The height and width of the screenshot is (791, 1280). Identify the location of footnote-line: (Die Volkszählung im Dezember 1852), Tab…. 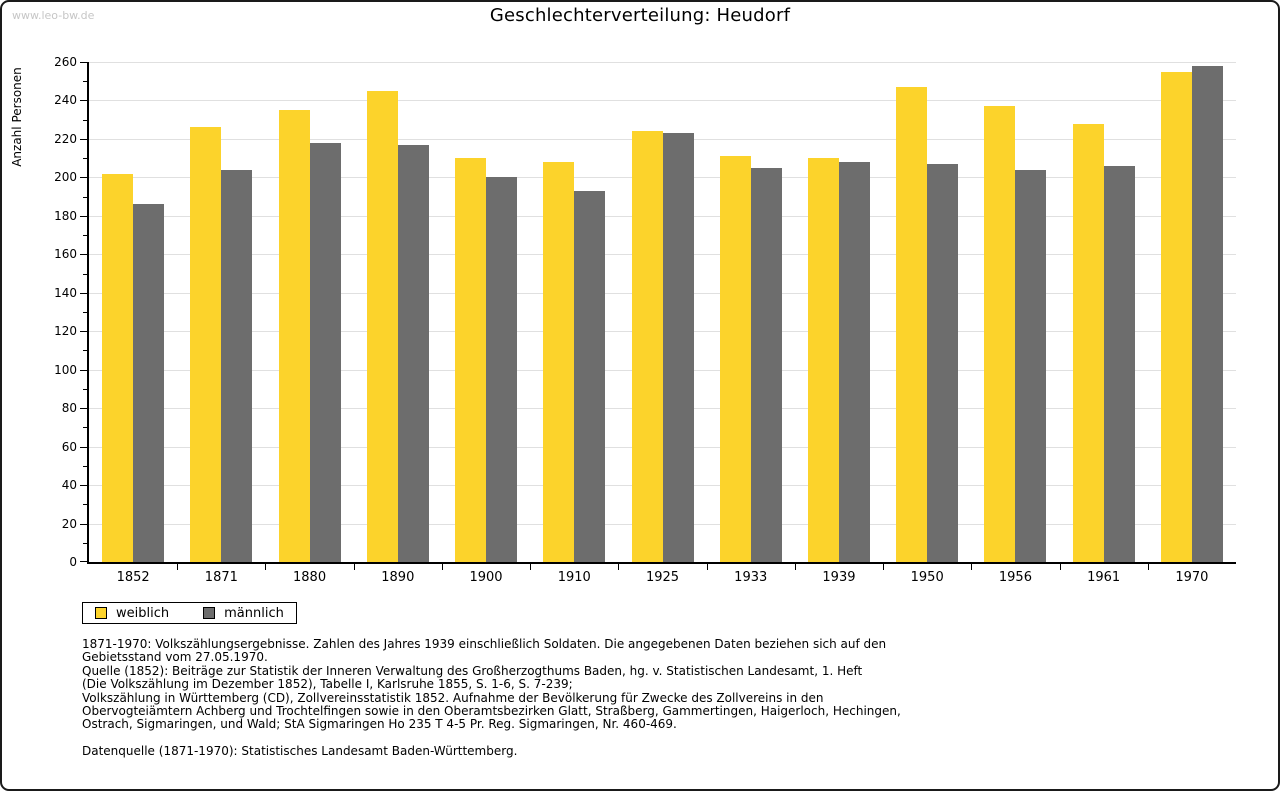
(327, 684).